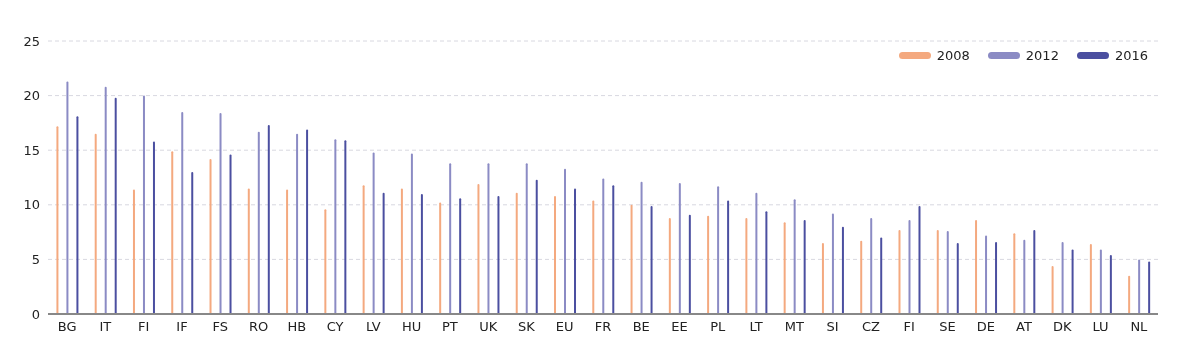 This screenshot has height=352, width=1200. I want to click on y-tick-label: 10, so click(31, 205).